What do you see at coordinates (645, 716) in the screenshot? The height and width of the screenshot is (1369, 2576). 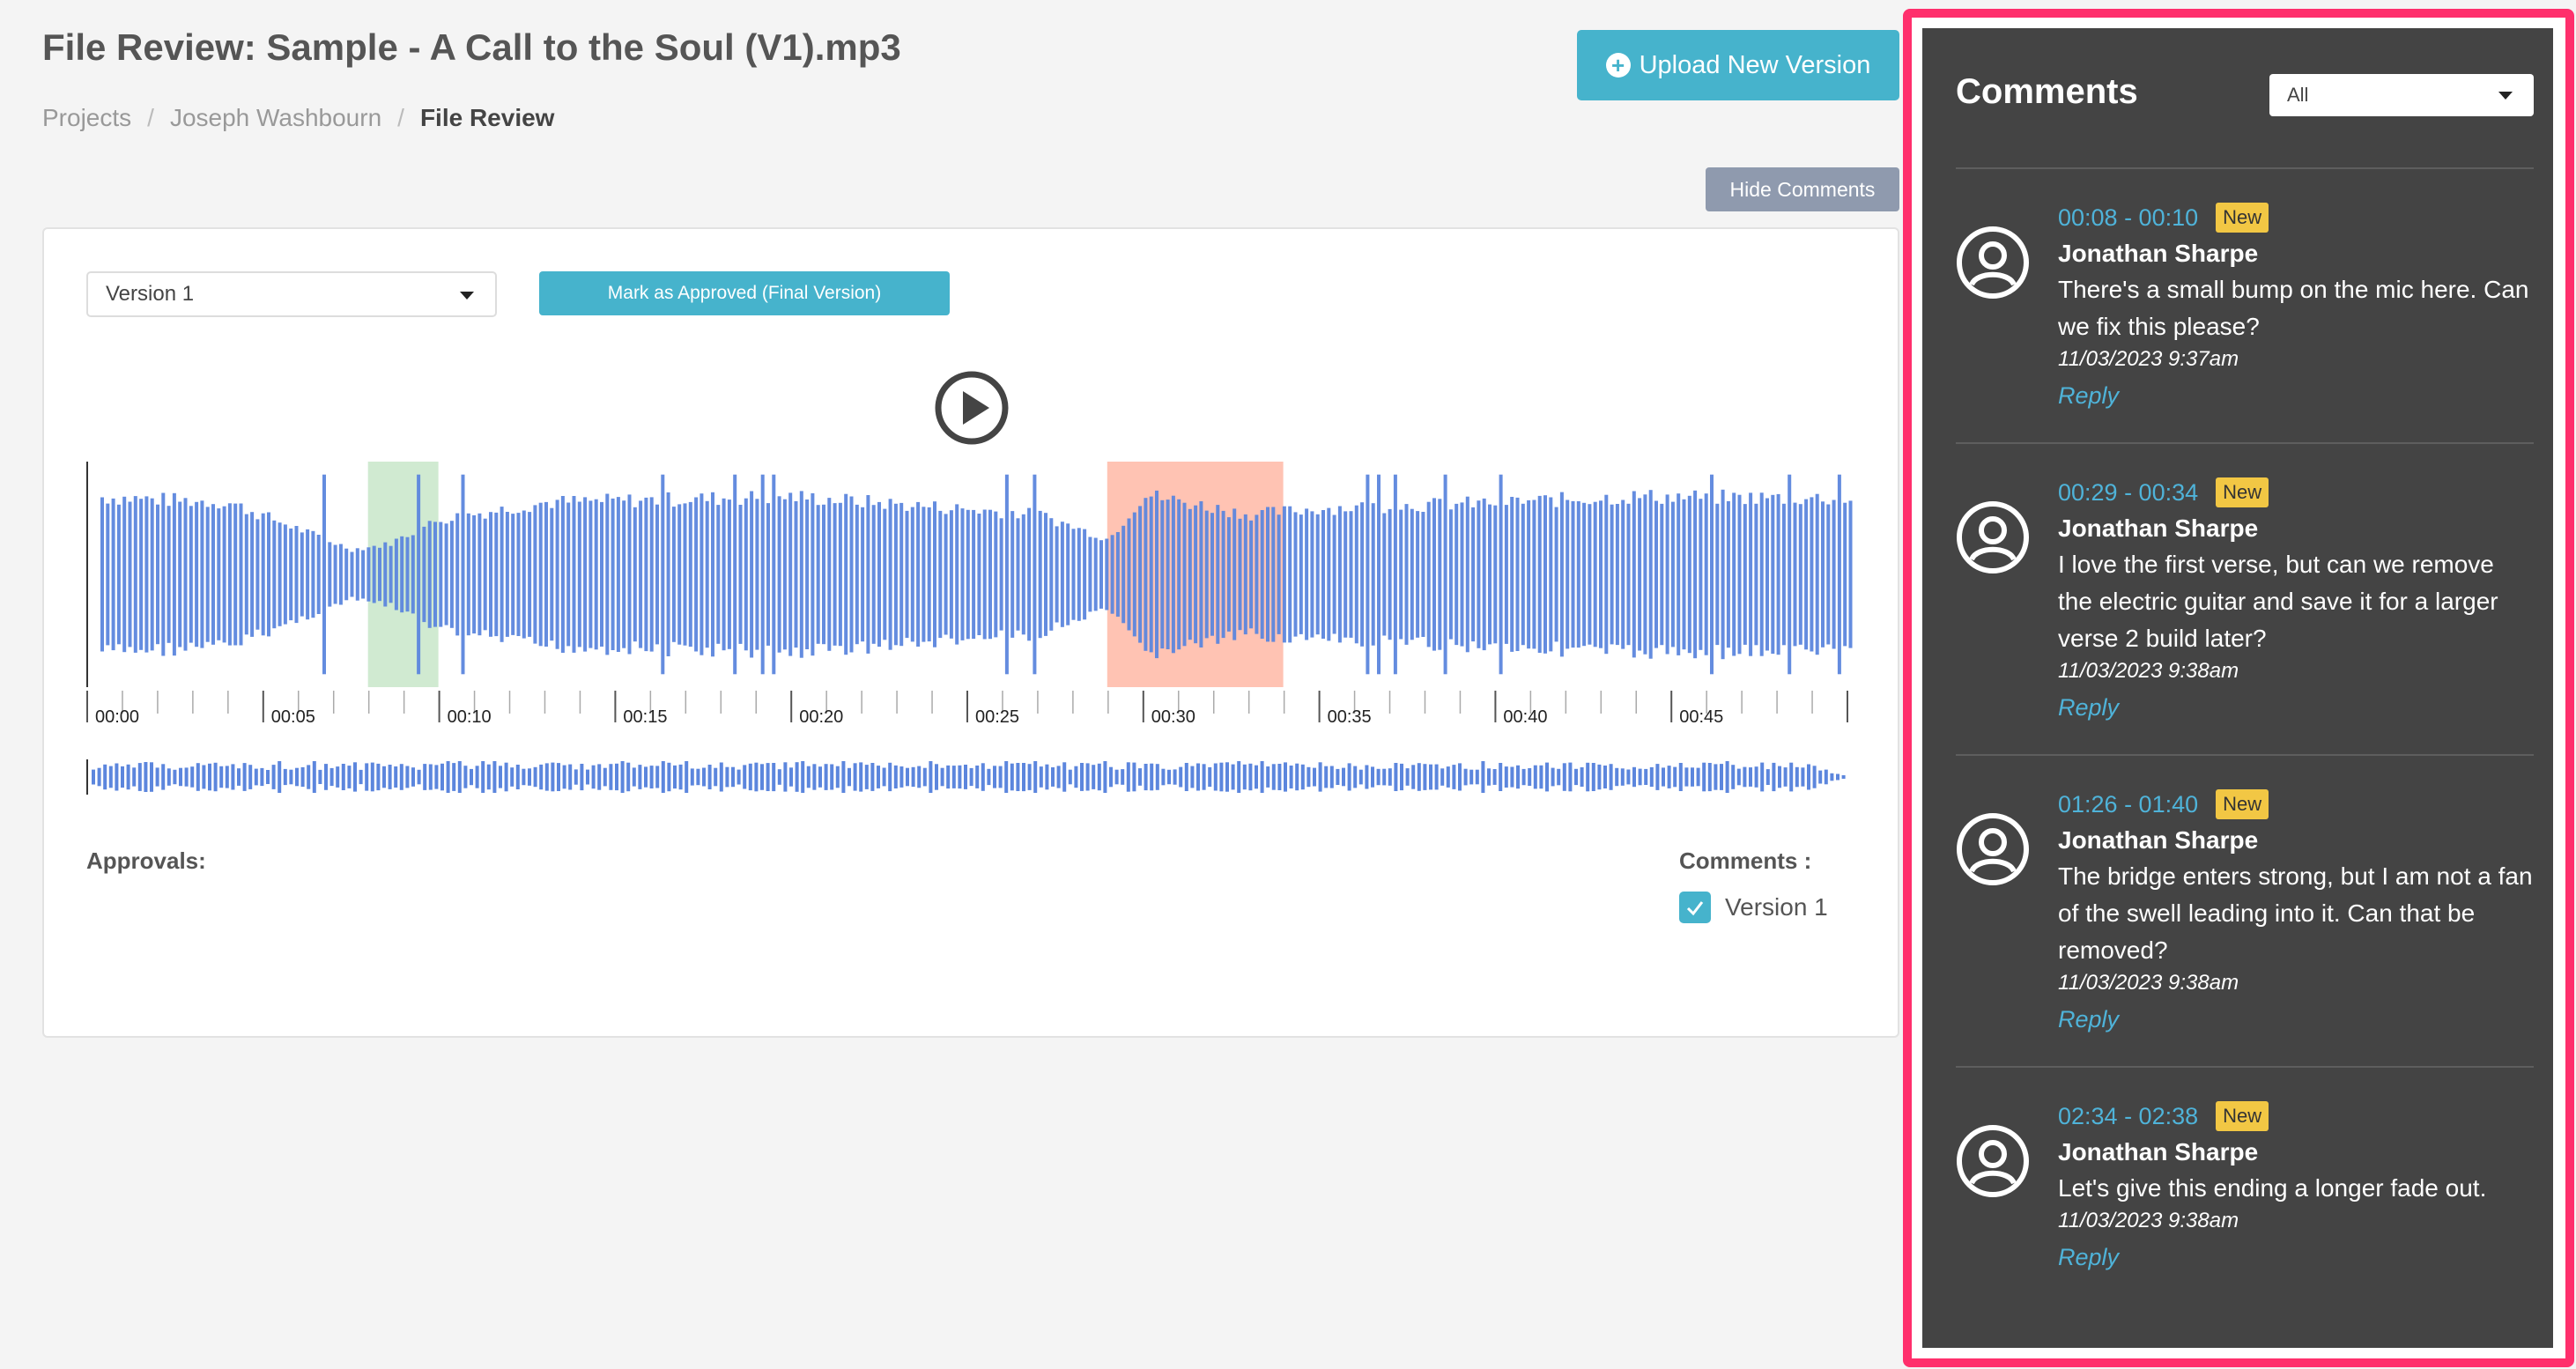 I see `timeline-label: 00:15` at bounding box center [645, 716].